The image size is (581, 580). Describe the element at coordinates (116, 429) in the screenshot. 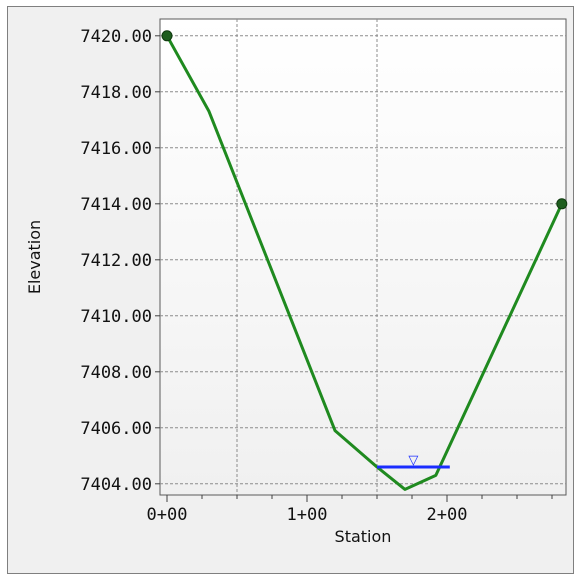

I see `y-tick-label: 7406.00` at that location.